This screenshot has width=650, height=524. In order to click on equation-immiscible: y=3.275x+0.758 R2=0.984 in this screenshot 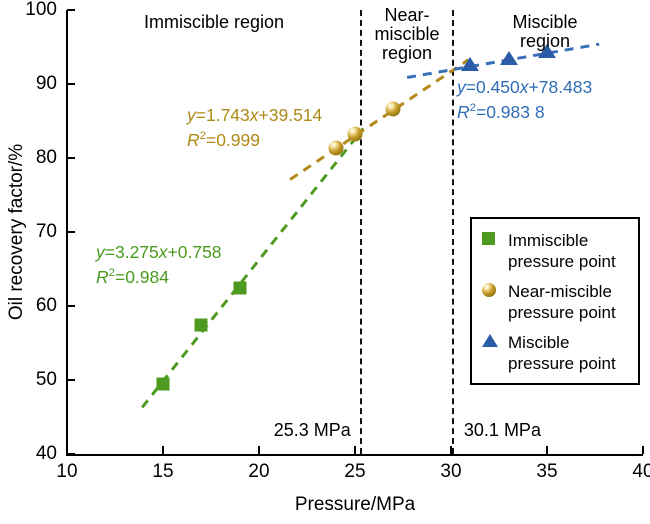, I will do `click(159, 265)`.